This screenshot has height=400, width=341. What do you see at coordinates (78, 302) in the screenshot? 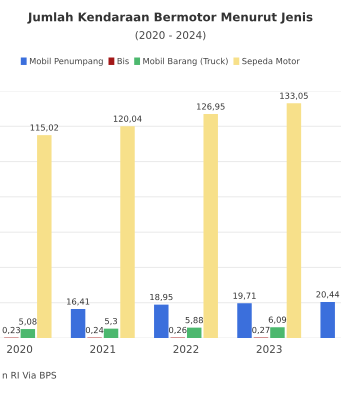
I see `data-label: 16,41` at bounding box center [78, 302].